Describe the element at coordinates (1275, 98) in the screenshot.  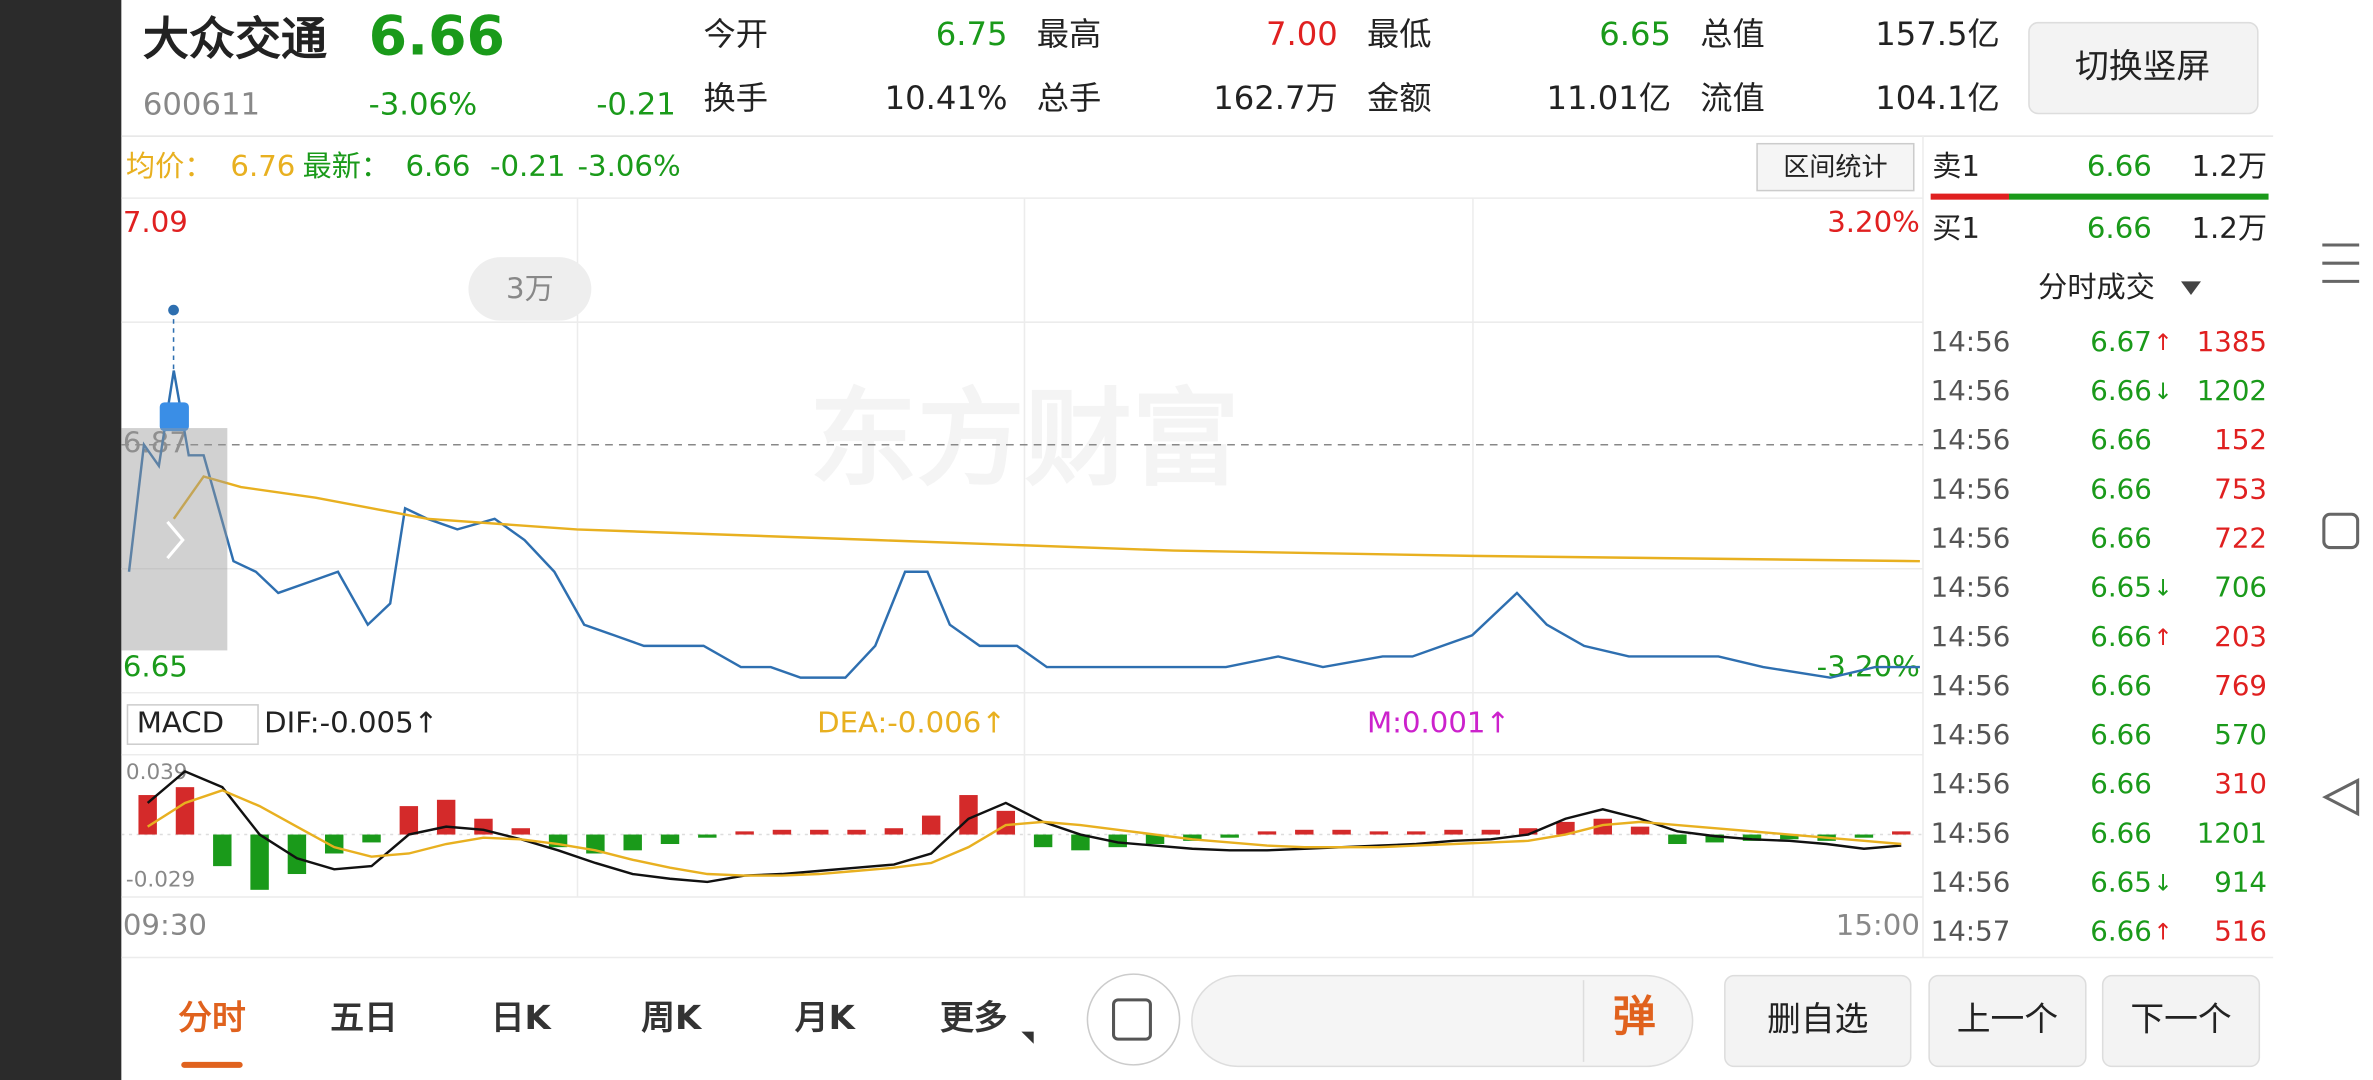
I see `quote-value: 162.7万` at that location.